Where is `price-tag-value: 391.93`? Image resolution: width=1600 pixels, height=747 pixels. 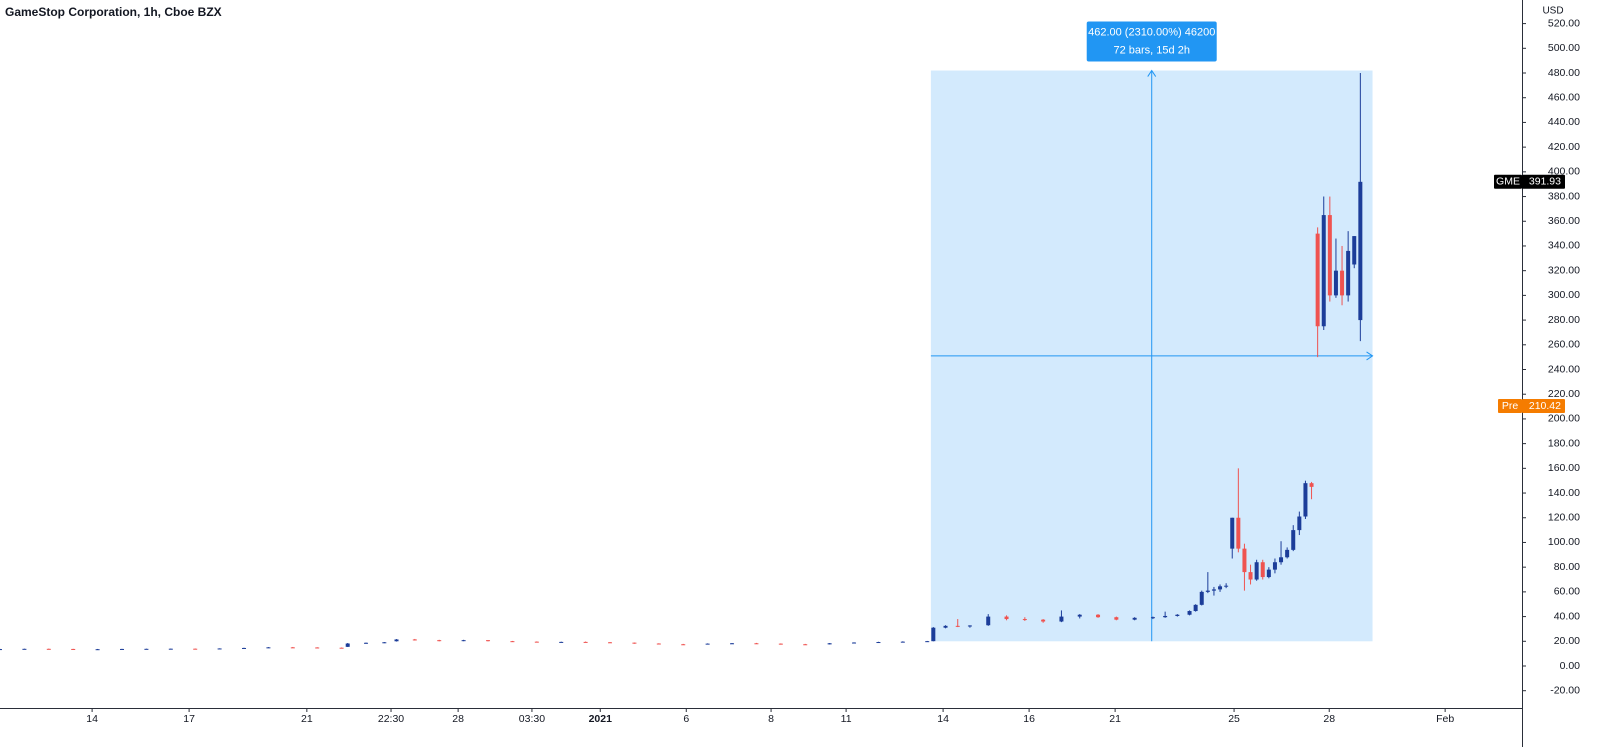 price-tag-value: 391.93 is located at coordinates (1545, 182).